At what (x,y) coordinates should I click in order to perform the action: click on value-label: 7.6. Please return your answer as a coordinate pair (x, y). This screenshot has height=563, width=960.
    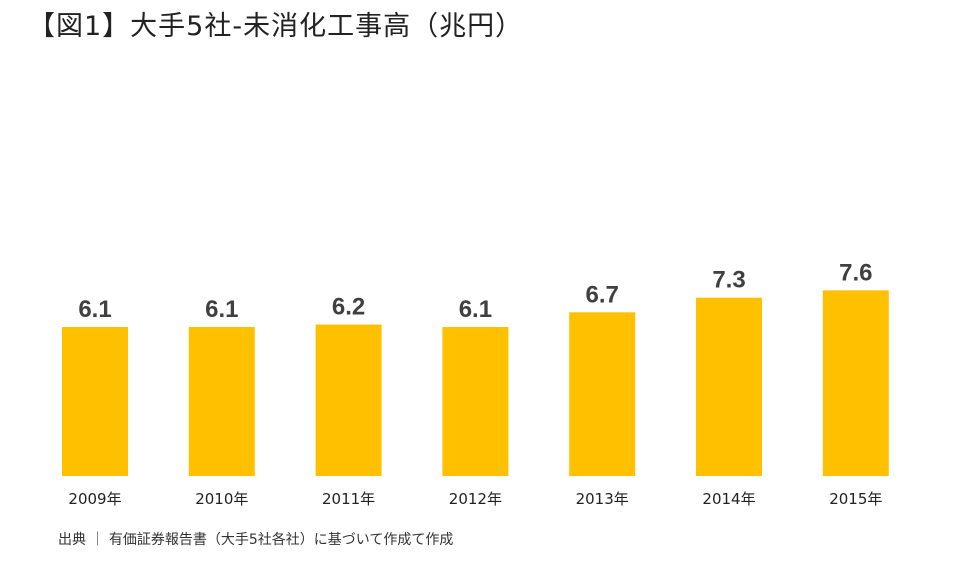
    Looking at the image, I should click on (855, 272).